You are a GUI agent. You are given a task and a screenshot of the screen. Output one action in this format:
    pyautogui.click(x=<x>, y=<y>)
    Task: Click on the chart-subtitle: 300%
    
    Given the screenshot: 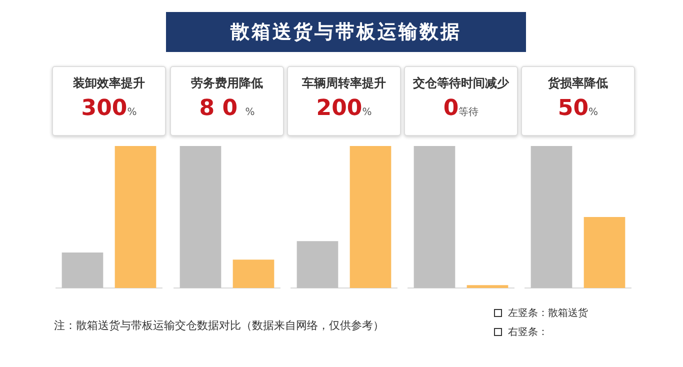 What is the action you would take?
    pyautogui.click(x=109, y=108)
    